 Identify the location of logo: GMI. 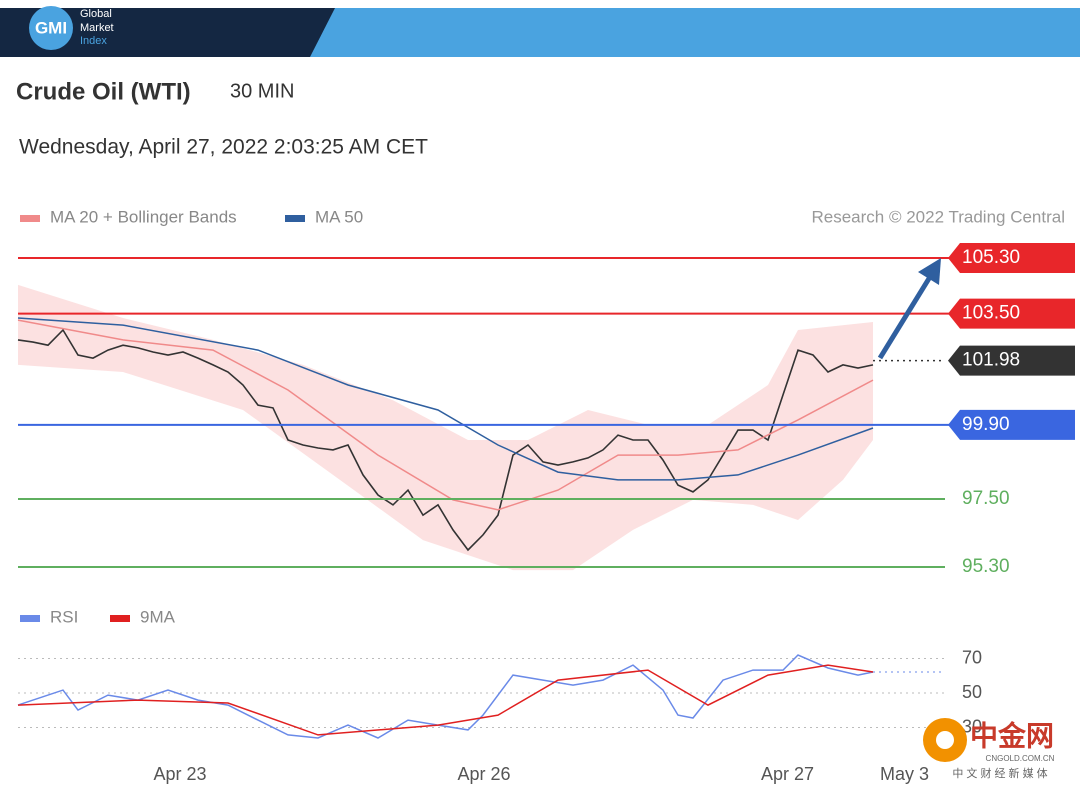
(51, 27).